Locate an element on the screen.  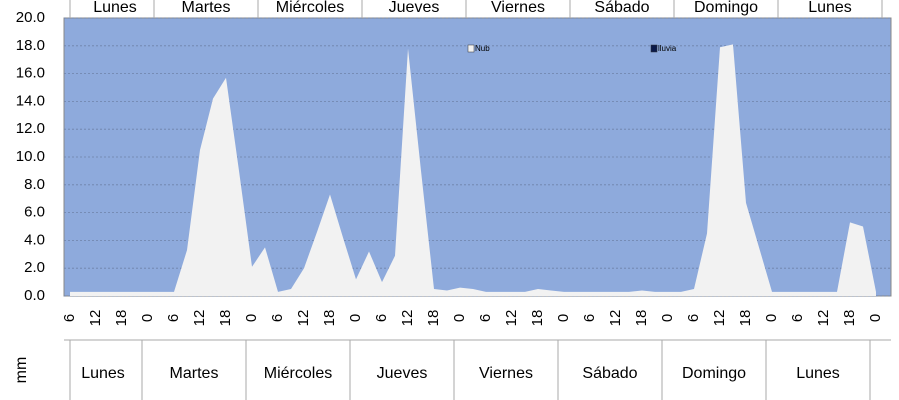
y-tick-label: 10.0 is located at coordinates (30, 156).